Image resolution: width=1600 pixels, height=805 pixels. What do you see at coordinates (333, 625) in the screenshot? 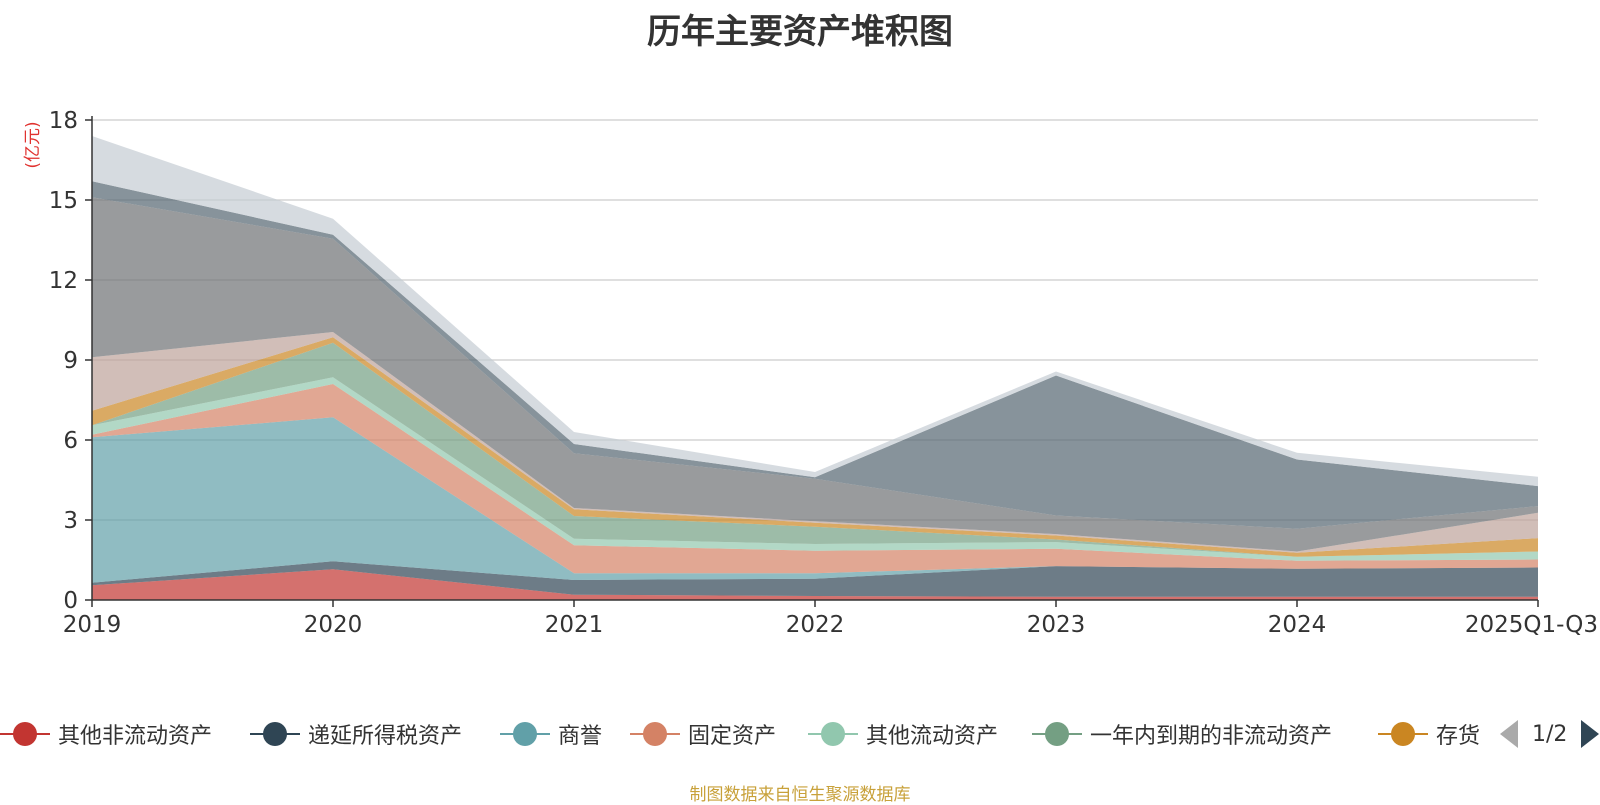
I see `x-tick-label: 2020` at bounding box center [333, 625].